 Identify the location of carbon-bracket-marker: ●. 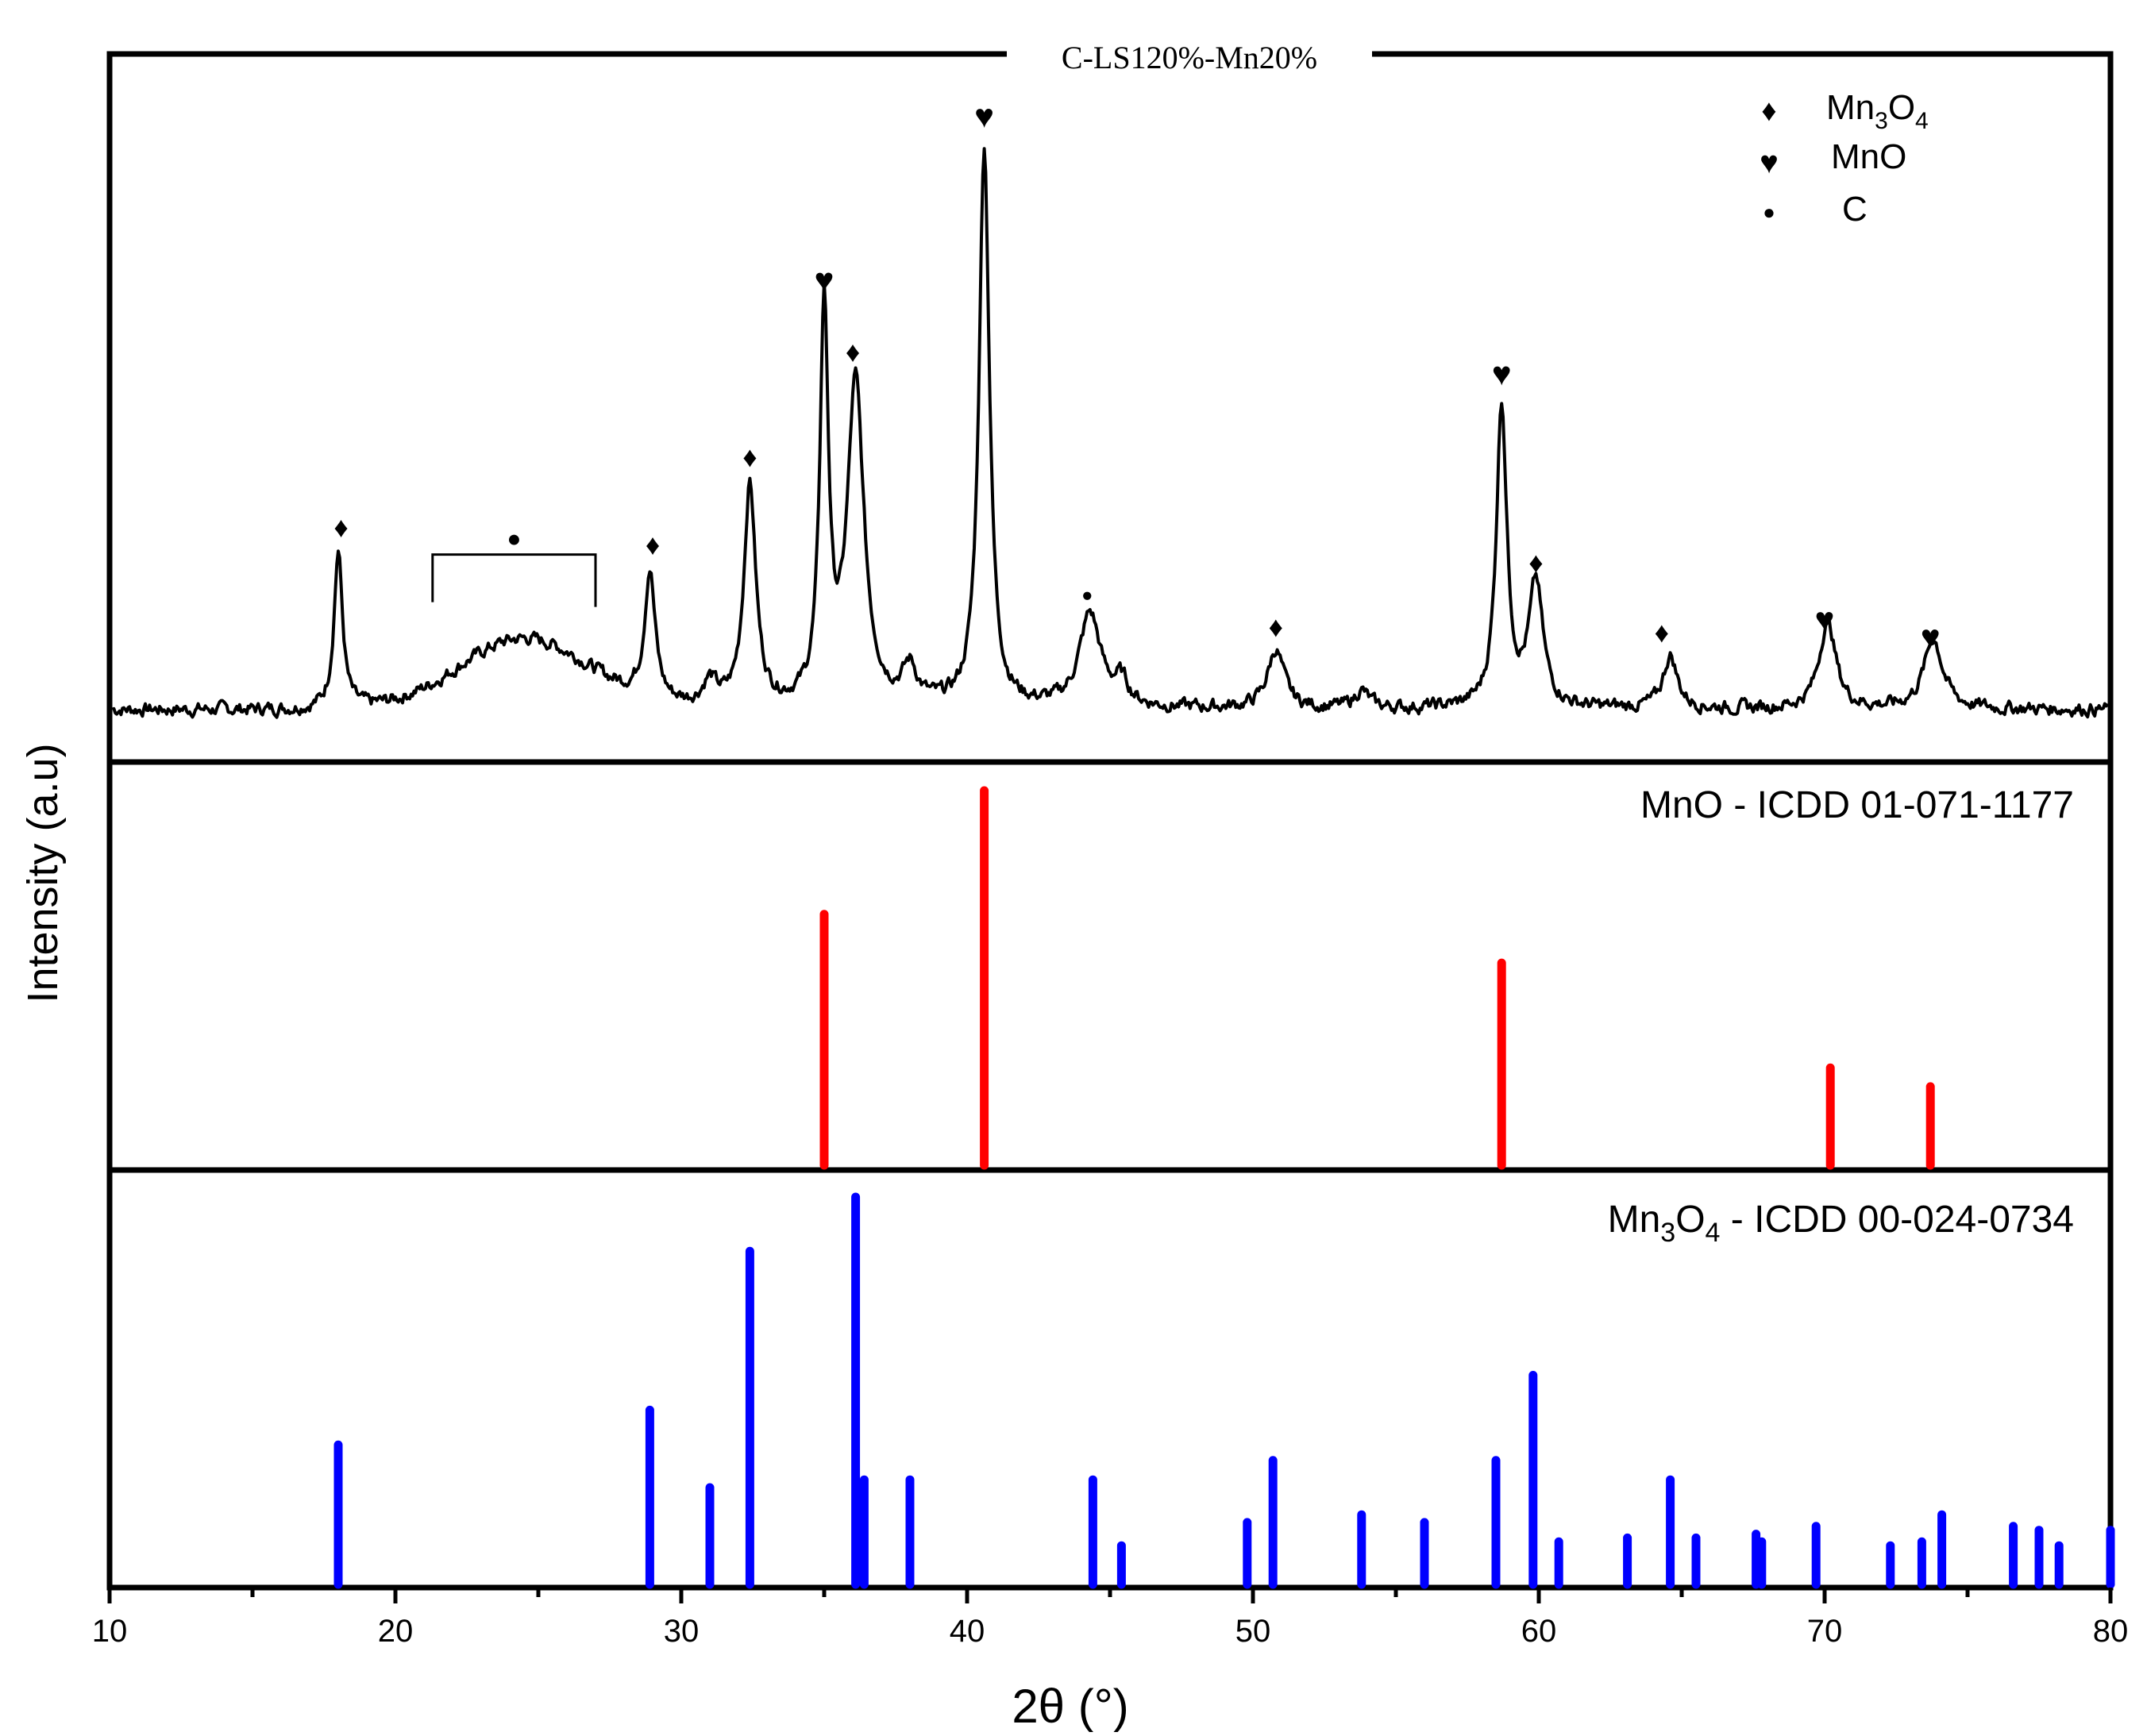
(514, 539).